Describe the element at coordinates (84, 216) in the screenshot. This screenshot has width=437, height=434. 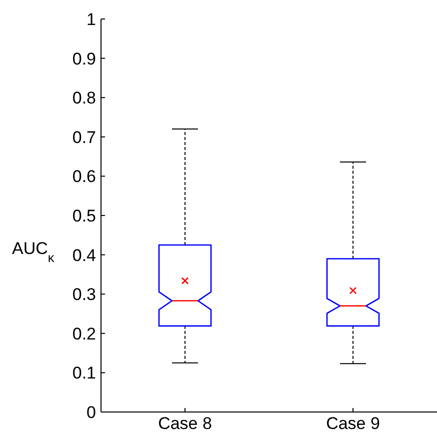
I see `y-tick-label: 0.5` at that location.